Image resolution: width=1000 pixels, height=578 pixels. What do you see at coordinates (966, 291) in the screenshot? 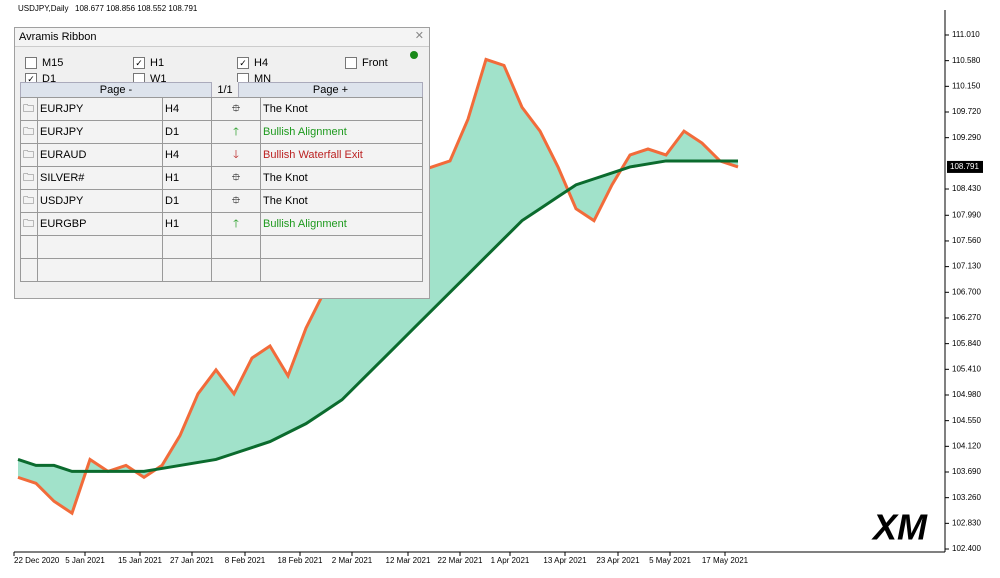
I see `y-tick-label: 106.700` at bounding box center [966, 291].